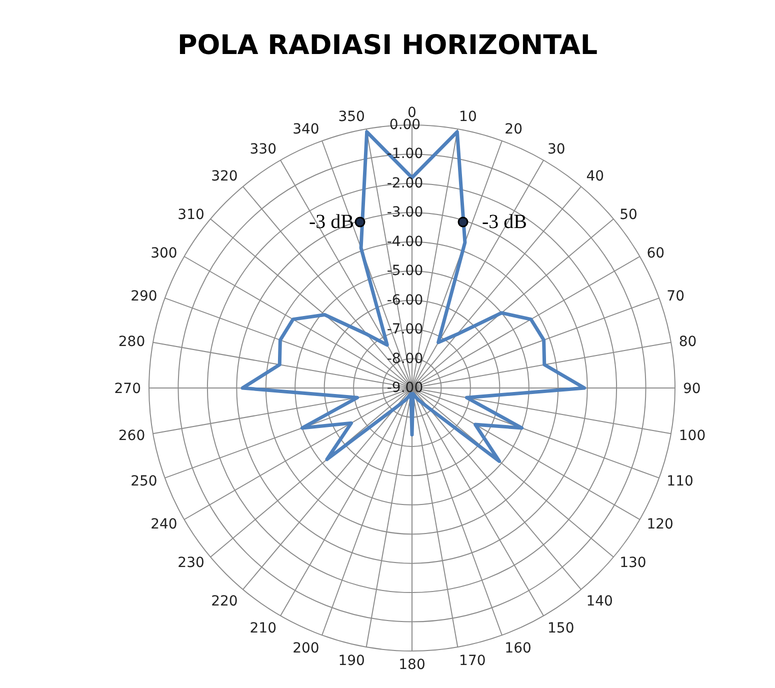 The image size is (775, 688). I want to click on chart-title: POLA RADIASI HORIZONTAL, so click(387, 45).